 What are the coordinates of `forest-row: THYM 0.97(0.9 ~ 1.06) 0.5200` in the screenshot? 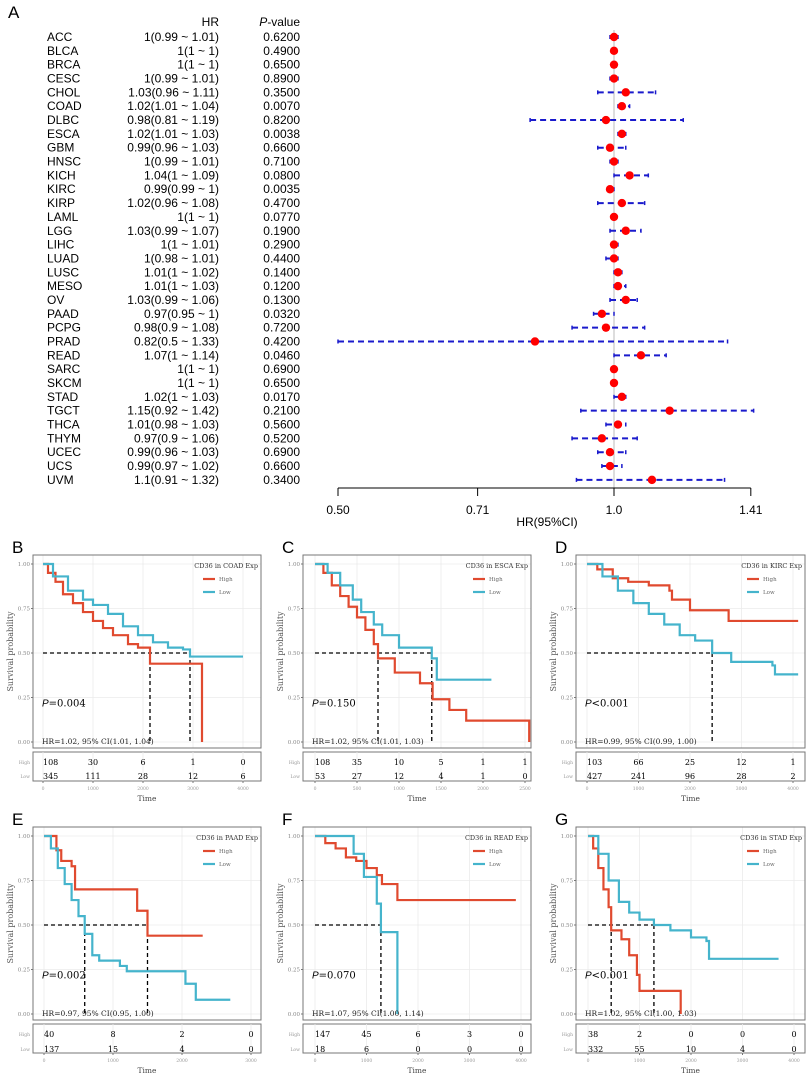 It's located at (342, 438).